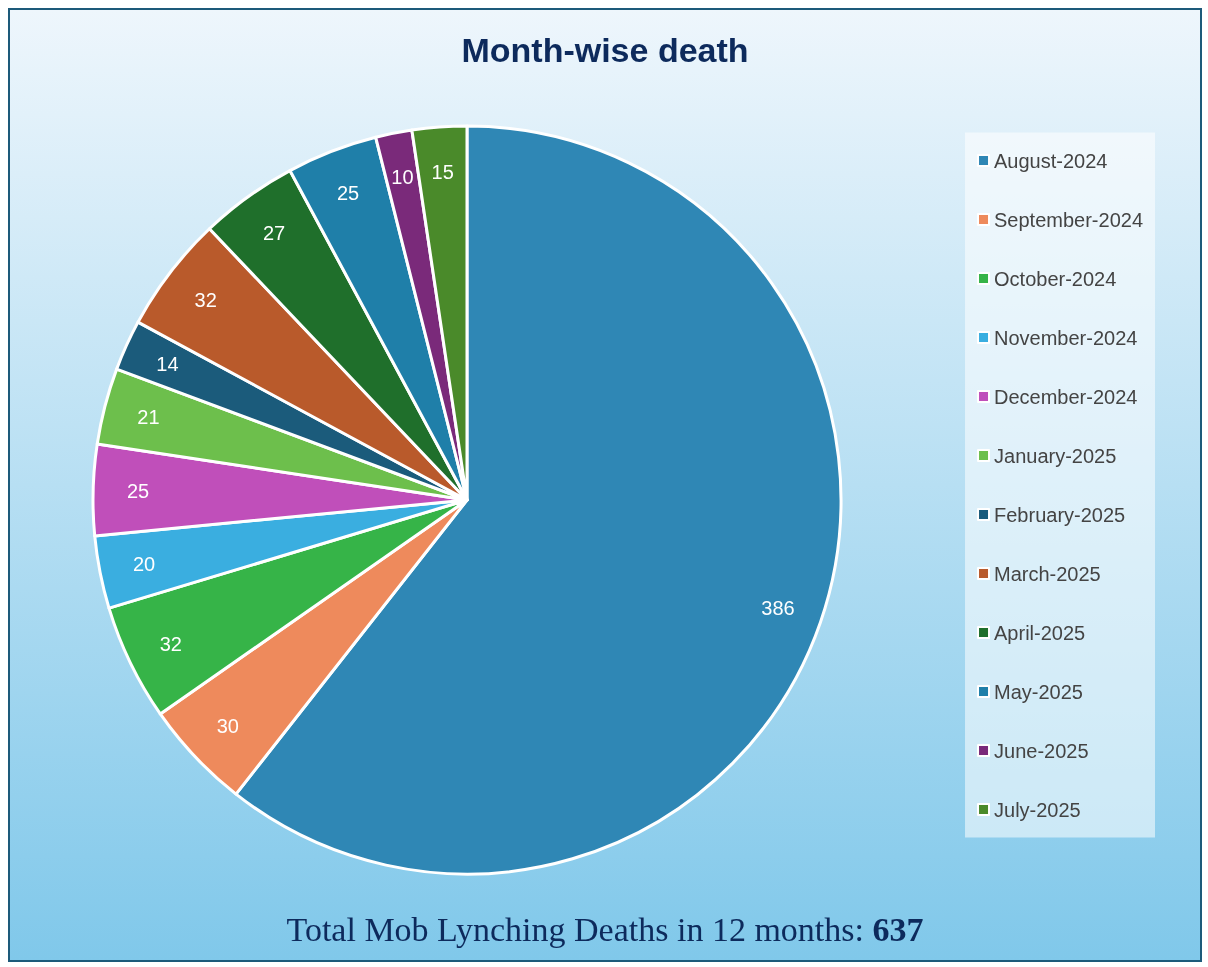 The image size is (1208, 967). I want to click on legend-label: November-2024, so click(1066, 337).